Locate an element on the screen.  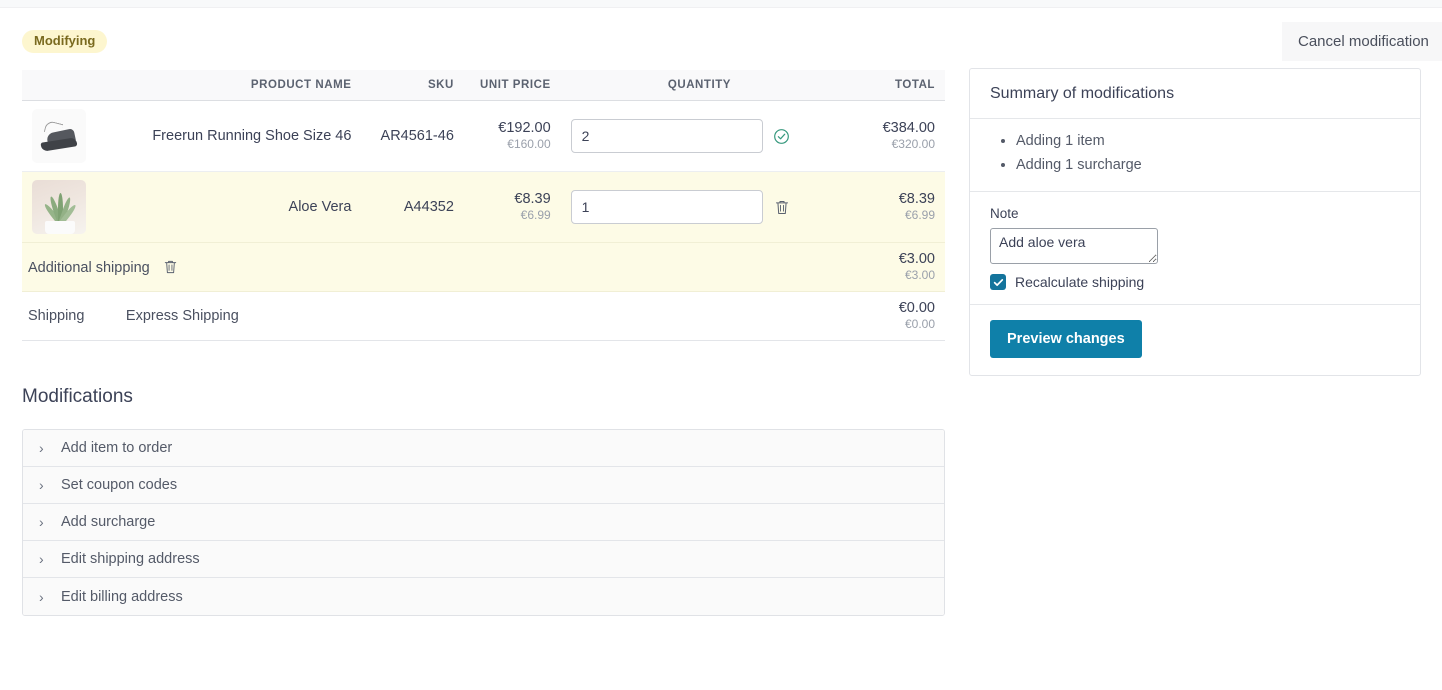
recalculate-shipping-row: Recalculate shipping is located at coordinates (1195, 282).